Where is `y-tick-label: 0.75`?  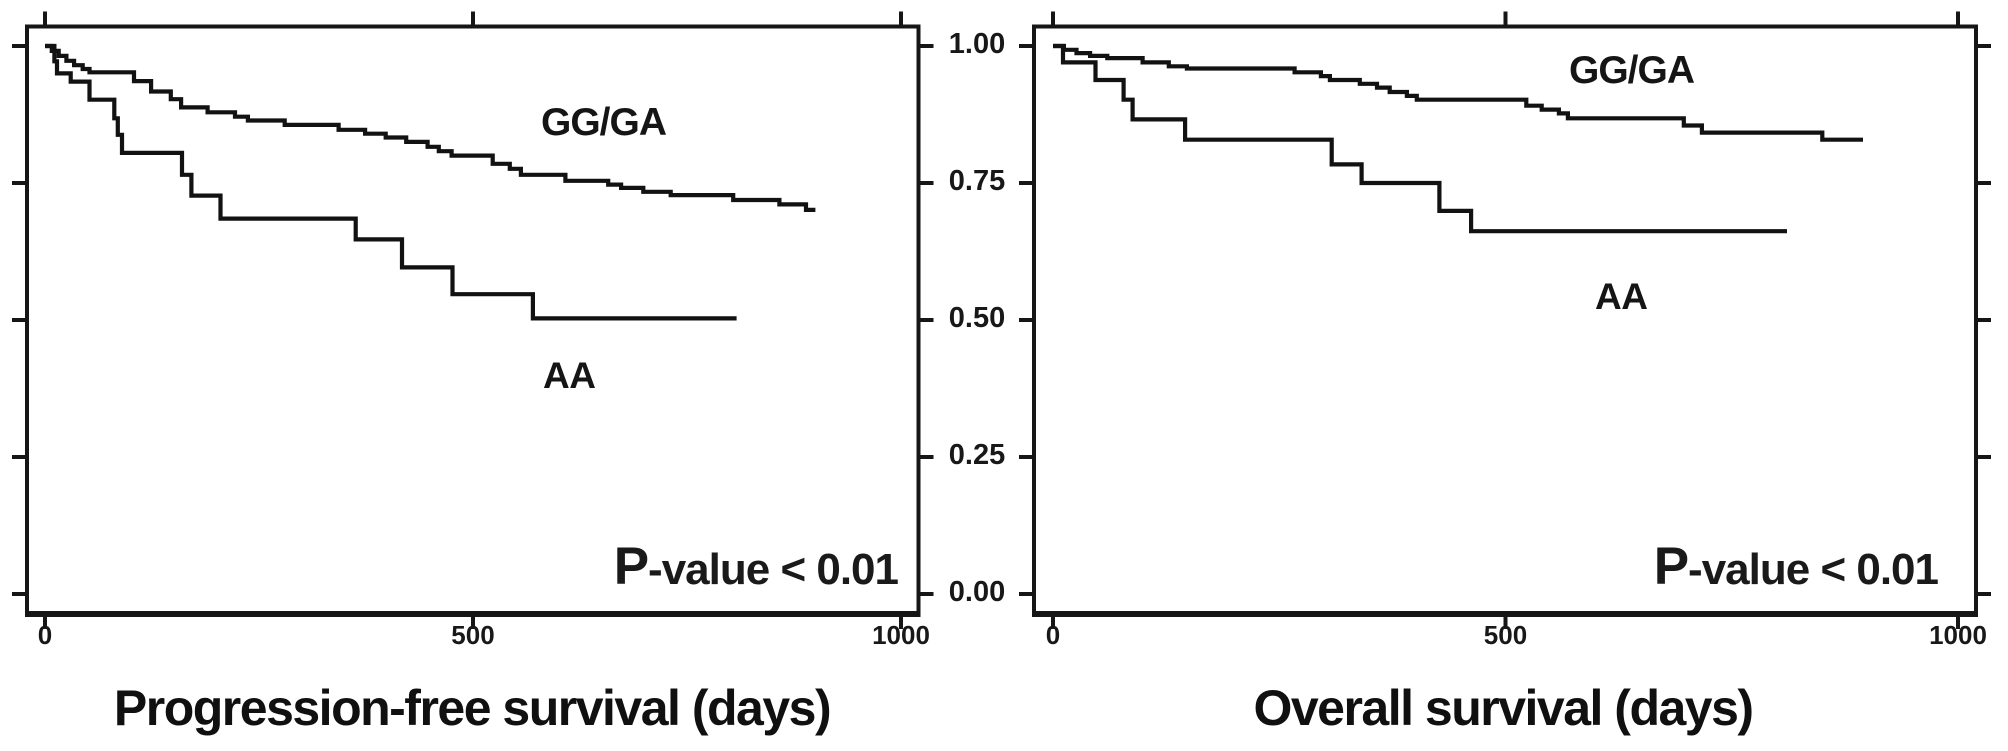 y-tick-label: 0.75 is located at coordinates (977, 181).